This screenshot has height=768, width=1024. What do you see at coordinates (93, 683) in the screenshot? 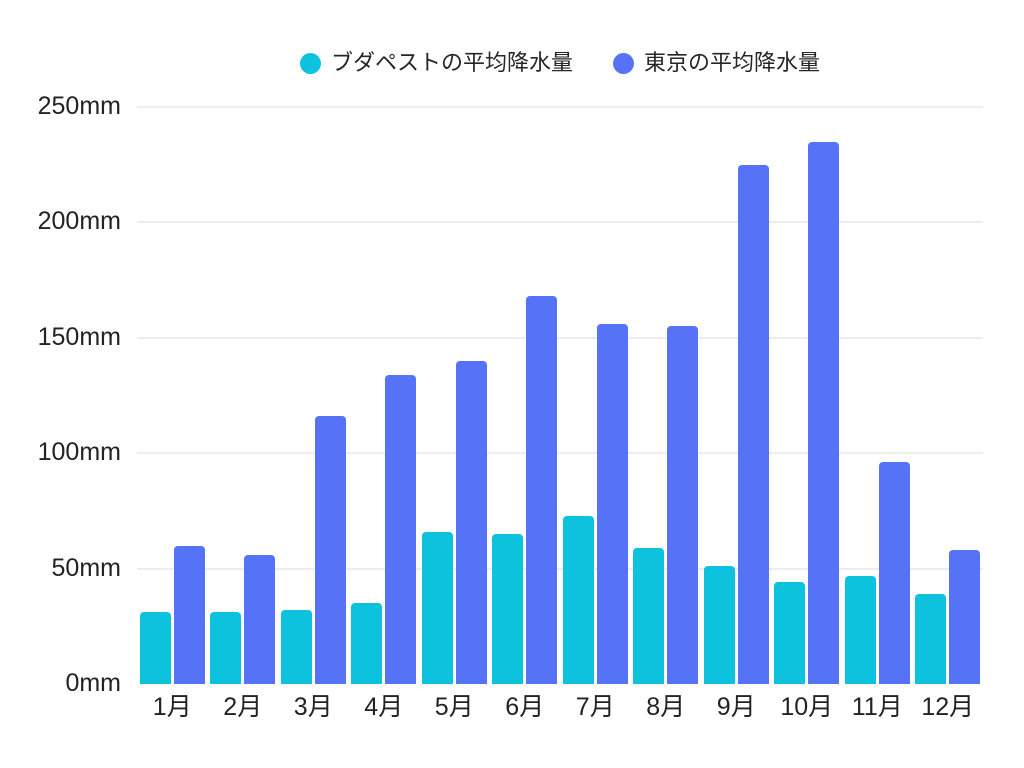
I see `y-tick-label-0mm: 0mm` at bounding box center [93, 683].